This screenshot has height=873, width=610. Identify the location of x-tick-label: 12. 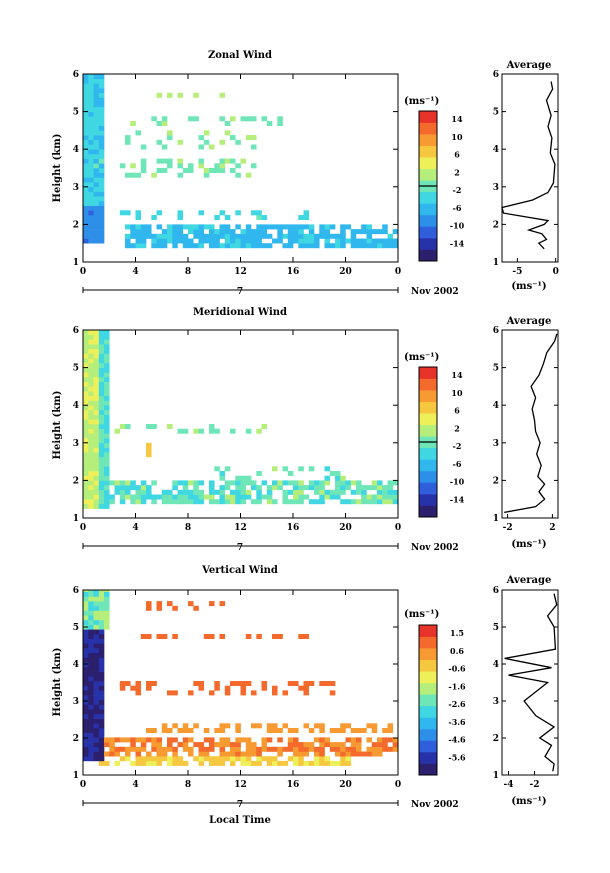
(240, 785).